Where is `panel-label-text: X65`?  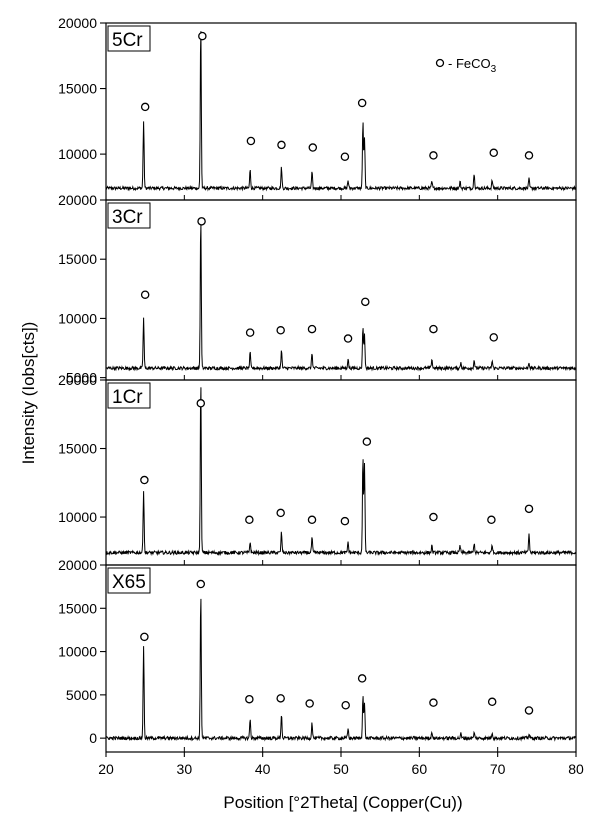
panel-label-text: X65 is located at coordinates (129, 582).